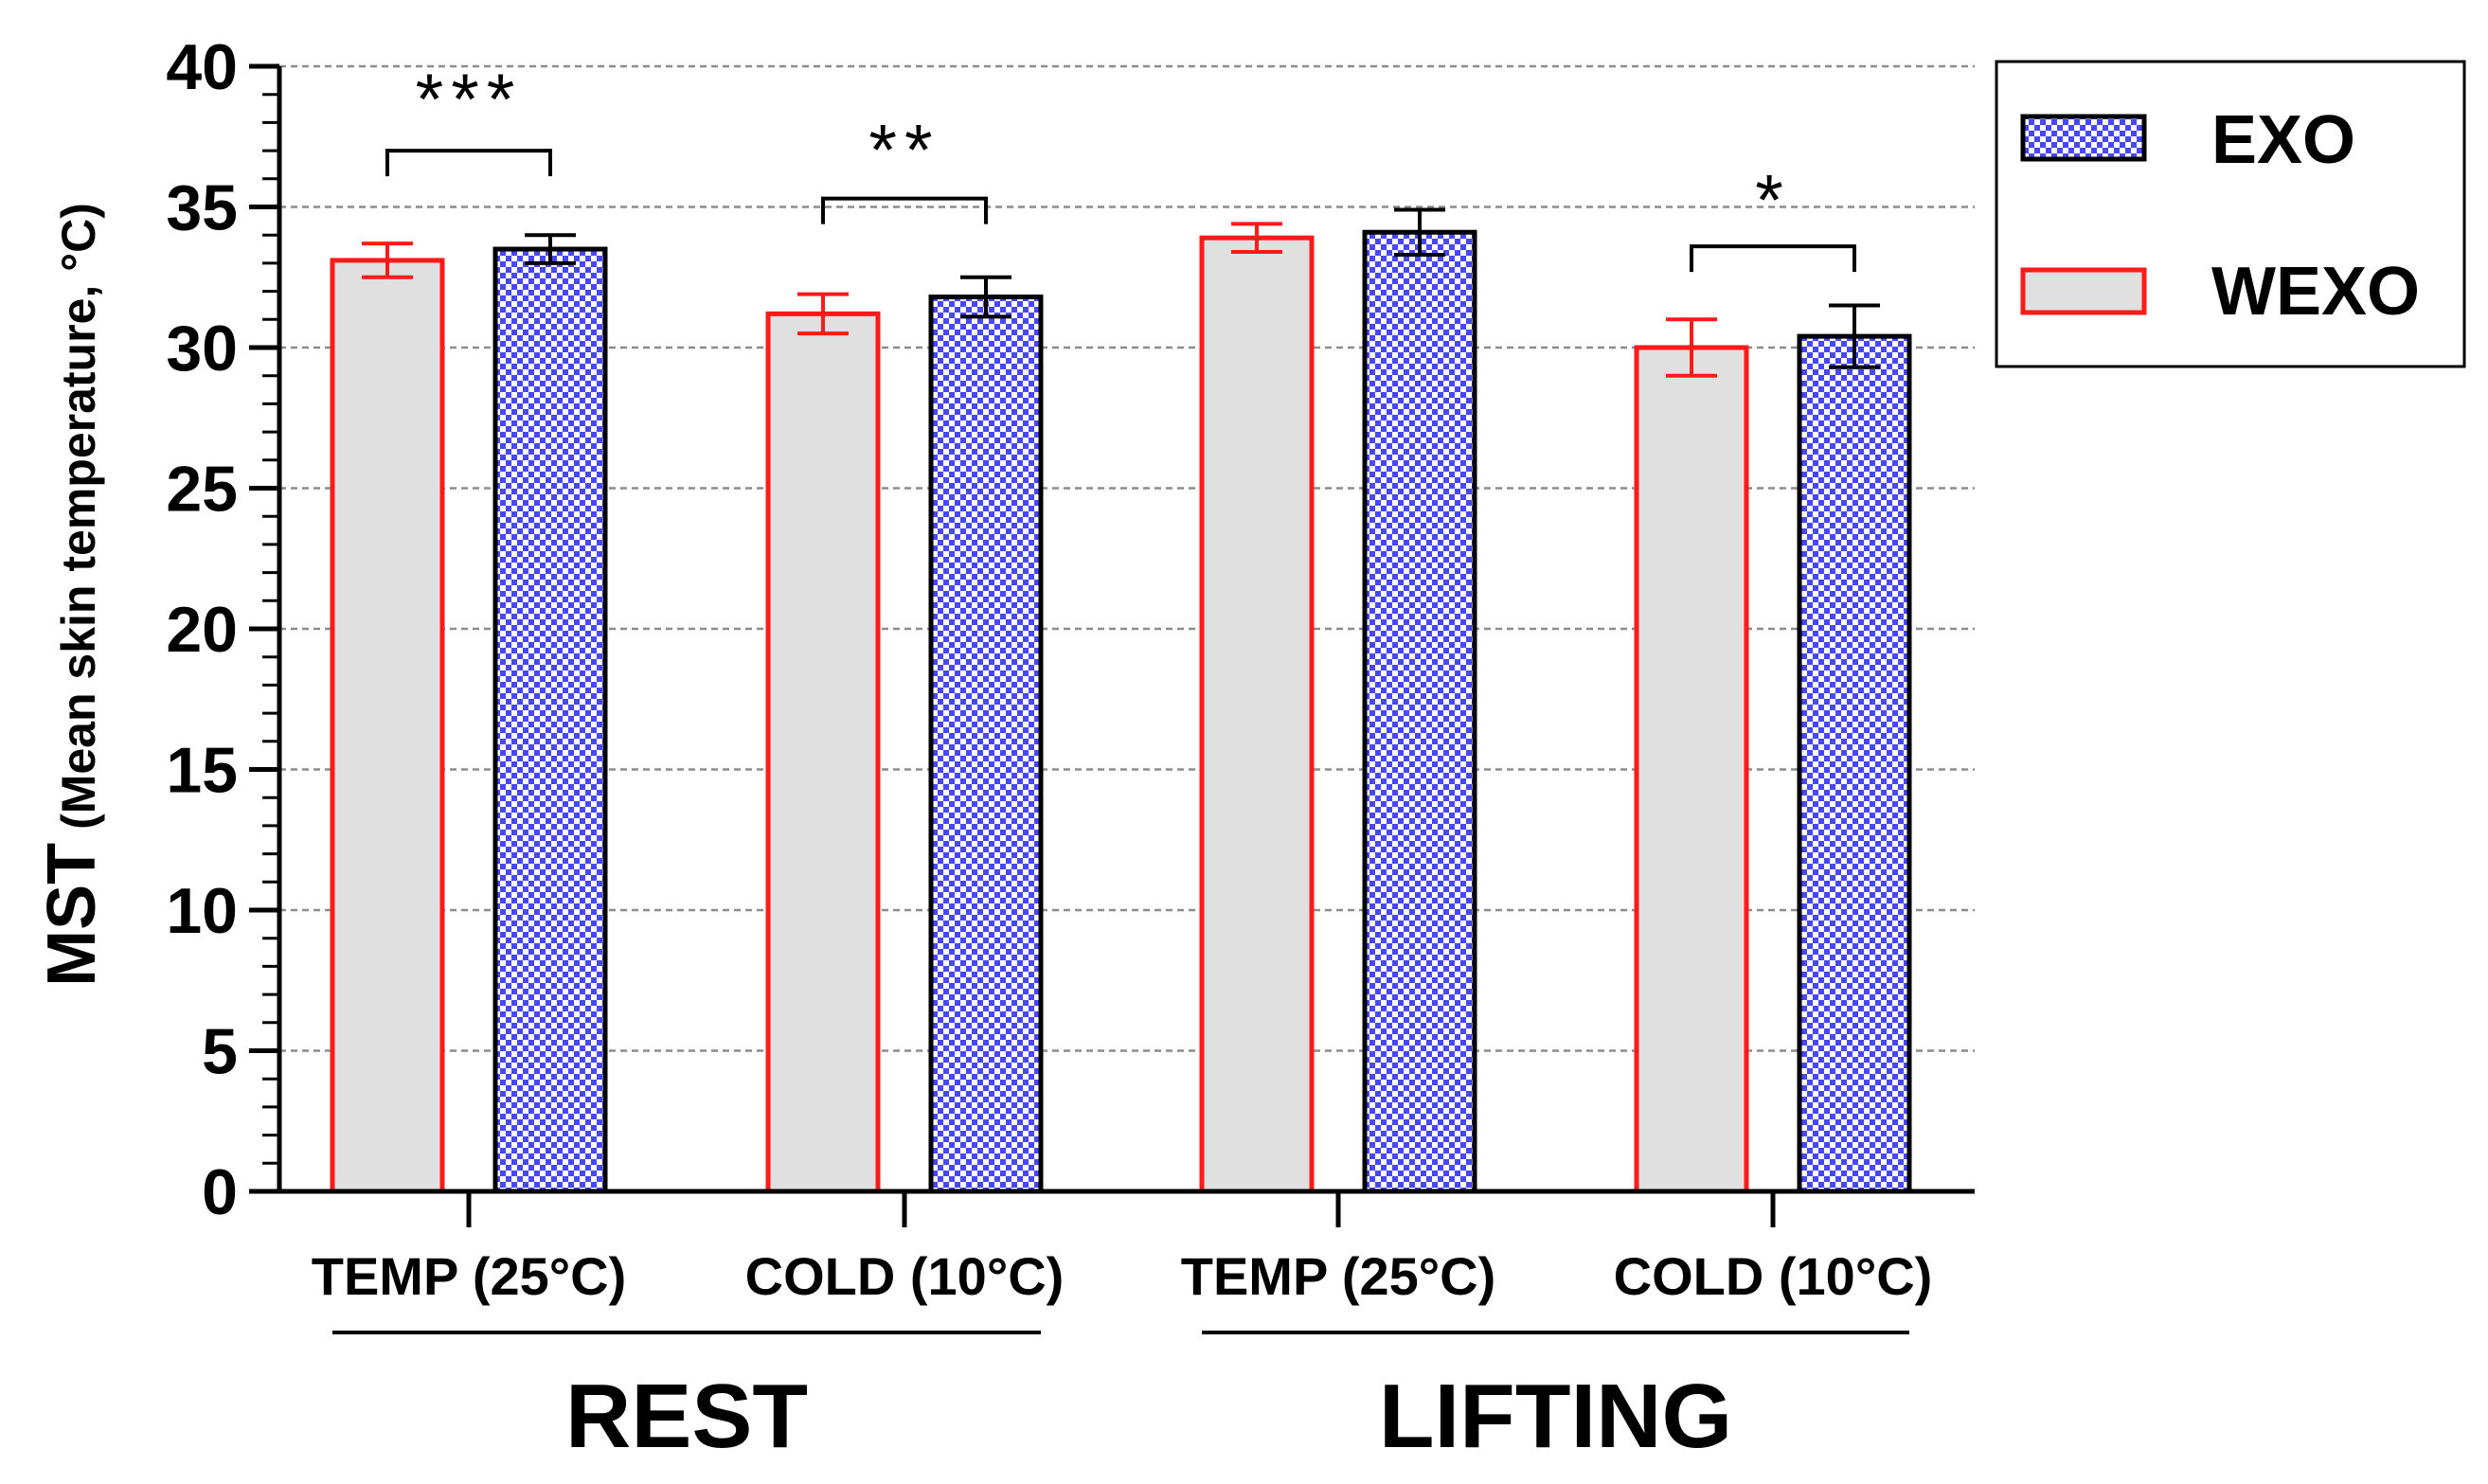 Image resolution: width=2488 pixels, height=1484 pixels. I want to click on y-axis-label-main: MST, so click(72, 915).